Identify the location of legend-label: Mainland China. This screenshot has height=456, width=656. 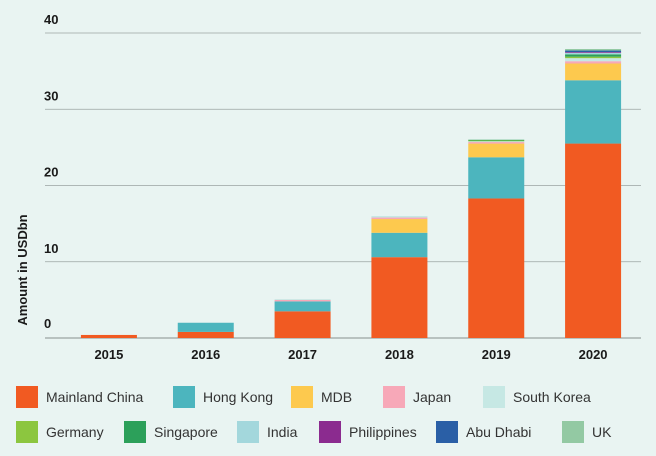
(95, 397).